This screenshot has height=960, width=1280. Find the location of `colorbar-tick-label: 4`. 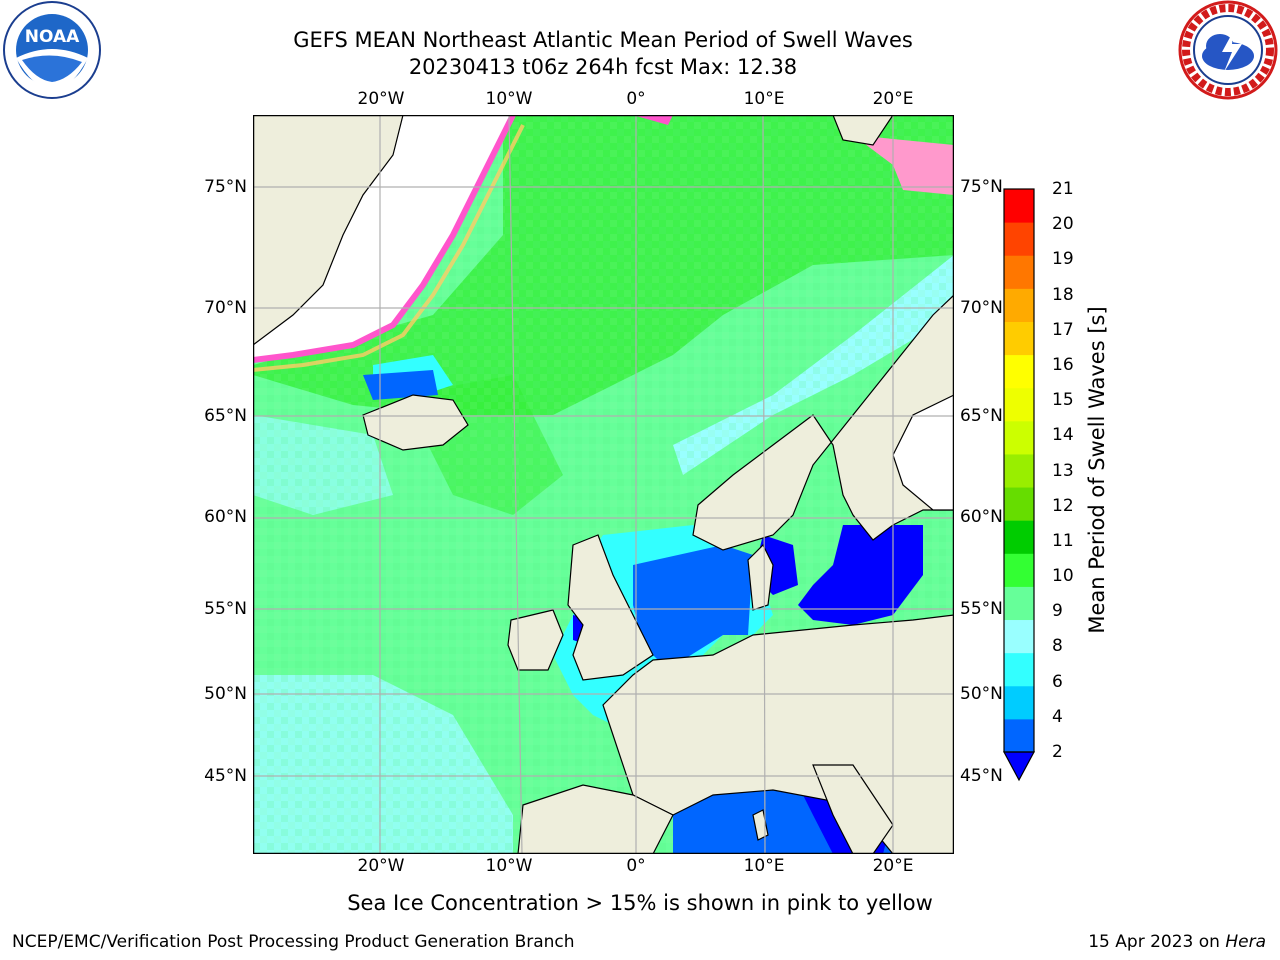

colorbar-tick-label: 4 is located at coordinates (1057, 716).